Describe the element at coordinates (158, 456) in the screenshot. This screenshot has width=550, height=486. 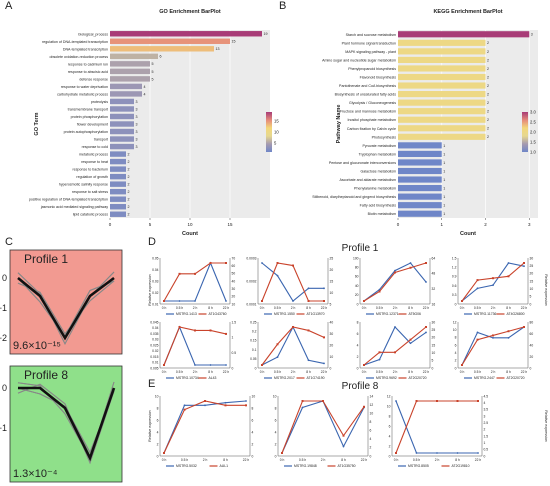
I see `e-chart-1-left-tick-5: 0` at that location.